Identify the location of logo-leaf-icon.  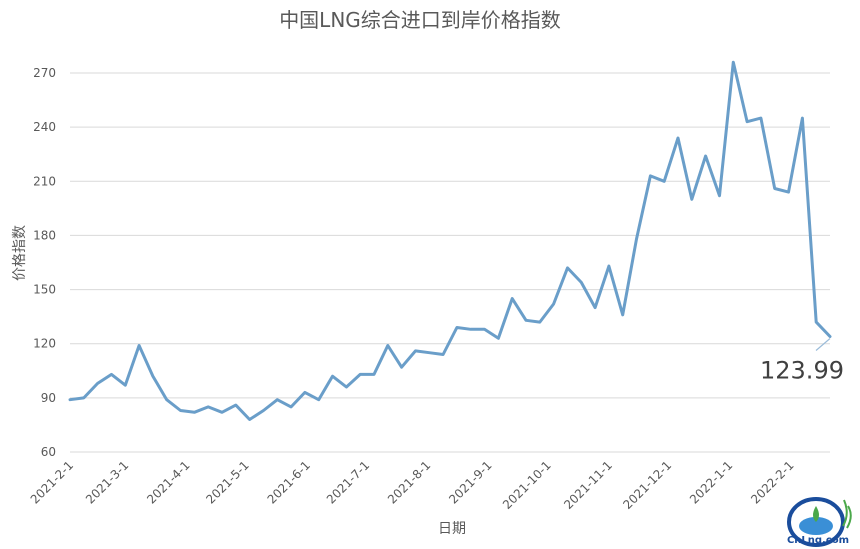
(847, 514).